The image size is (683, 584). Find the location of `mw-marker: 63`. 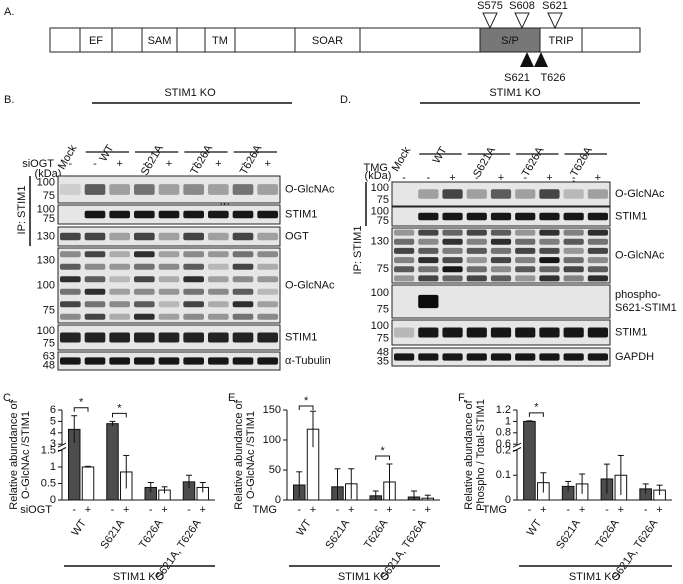

mw-marker: 63 is located at coordinates (49, 356).